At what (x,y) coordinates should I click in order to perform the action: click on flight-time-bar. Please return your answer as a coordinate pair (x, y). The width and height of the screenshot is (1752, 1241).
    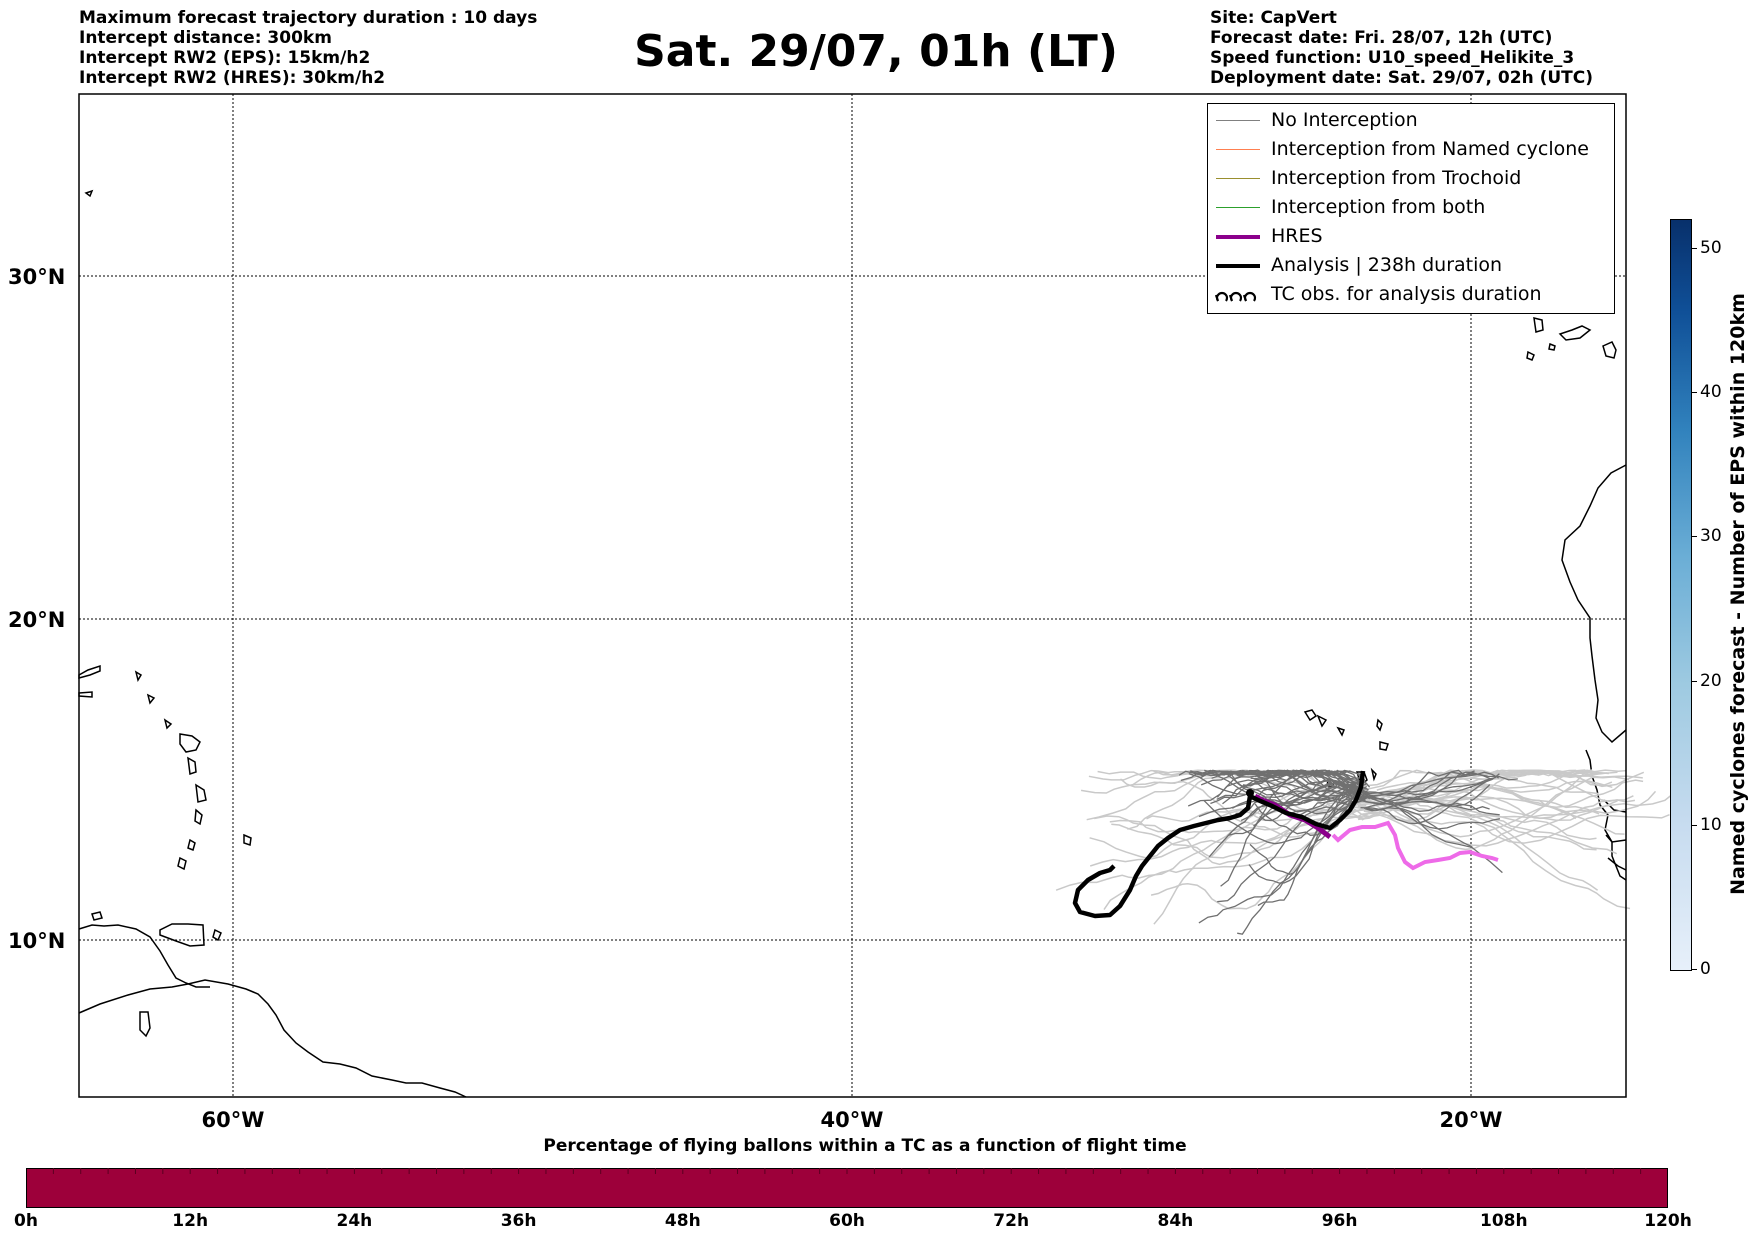
    Looking at the image, I should click on (847, 1188).